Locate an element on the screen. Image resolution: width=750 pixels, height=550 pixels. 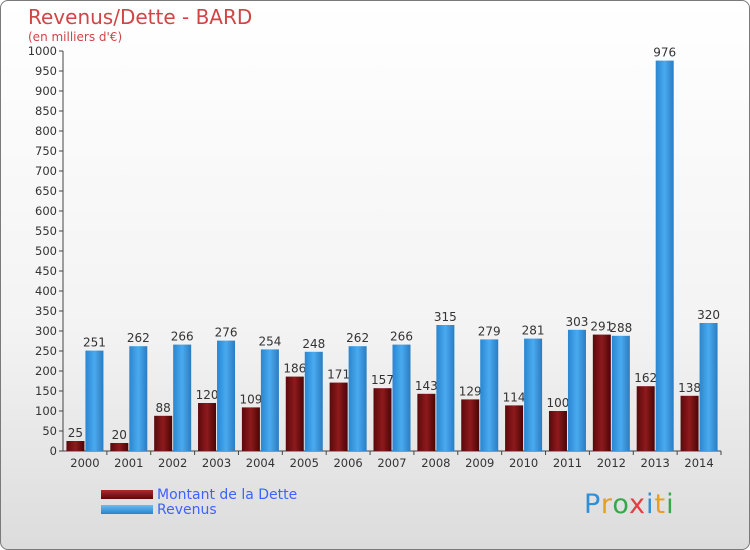
legend-label-dette: Montant de la Dette is located at coordinates (227, 494).